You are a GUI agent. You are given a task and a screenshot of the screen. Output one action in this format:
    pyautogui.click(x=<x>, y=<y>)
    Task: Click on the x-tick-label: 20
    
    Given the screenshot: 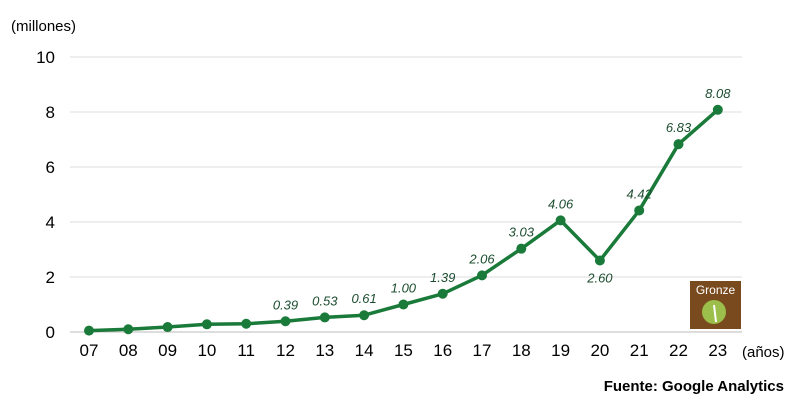 What is the action you would take?
    pyautogui.click(x=599, y=350)
    